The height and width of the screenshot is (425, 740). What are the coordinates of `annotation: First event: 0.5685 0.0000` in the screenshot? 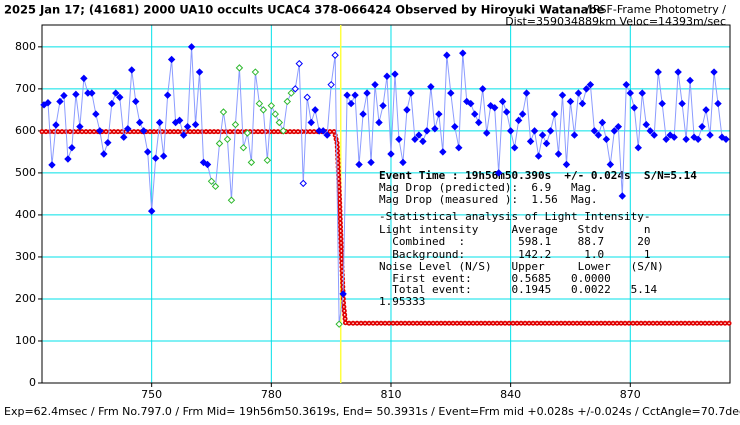 It's located at (495, 278).